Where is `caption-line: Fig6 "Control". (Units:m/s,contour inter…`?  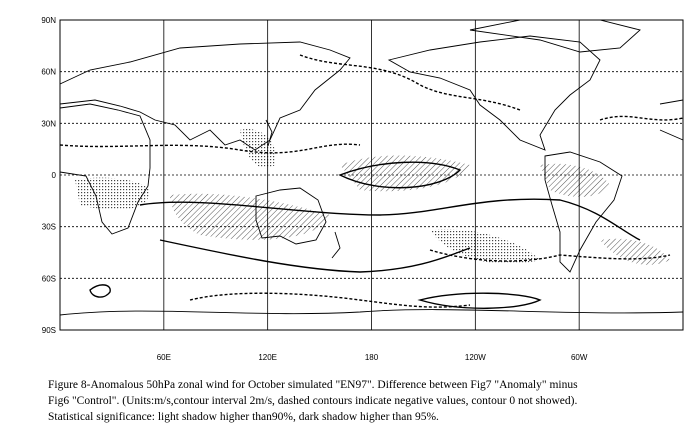 caption-line: Fig6 "Control". (Units:m/s,contour inter… is located at coordinates (312, 401).